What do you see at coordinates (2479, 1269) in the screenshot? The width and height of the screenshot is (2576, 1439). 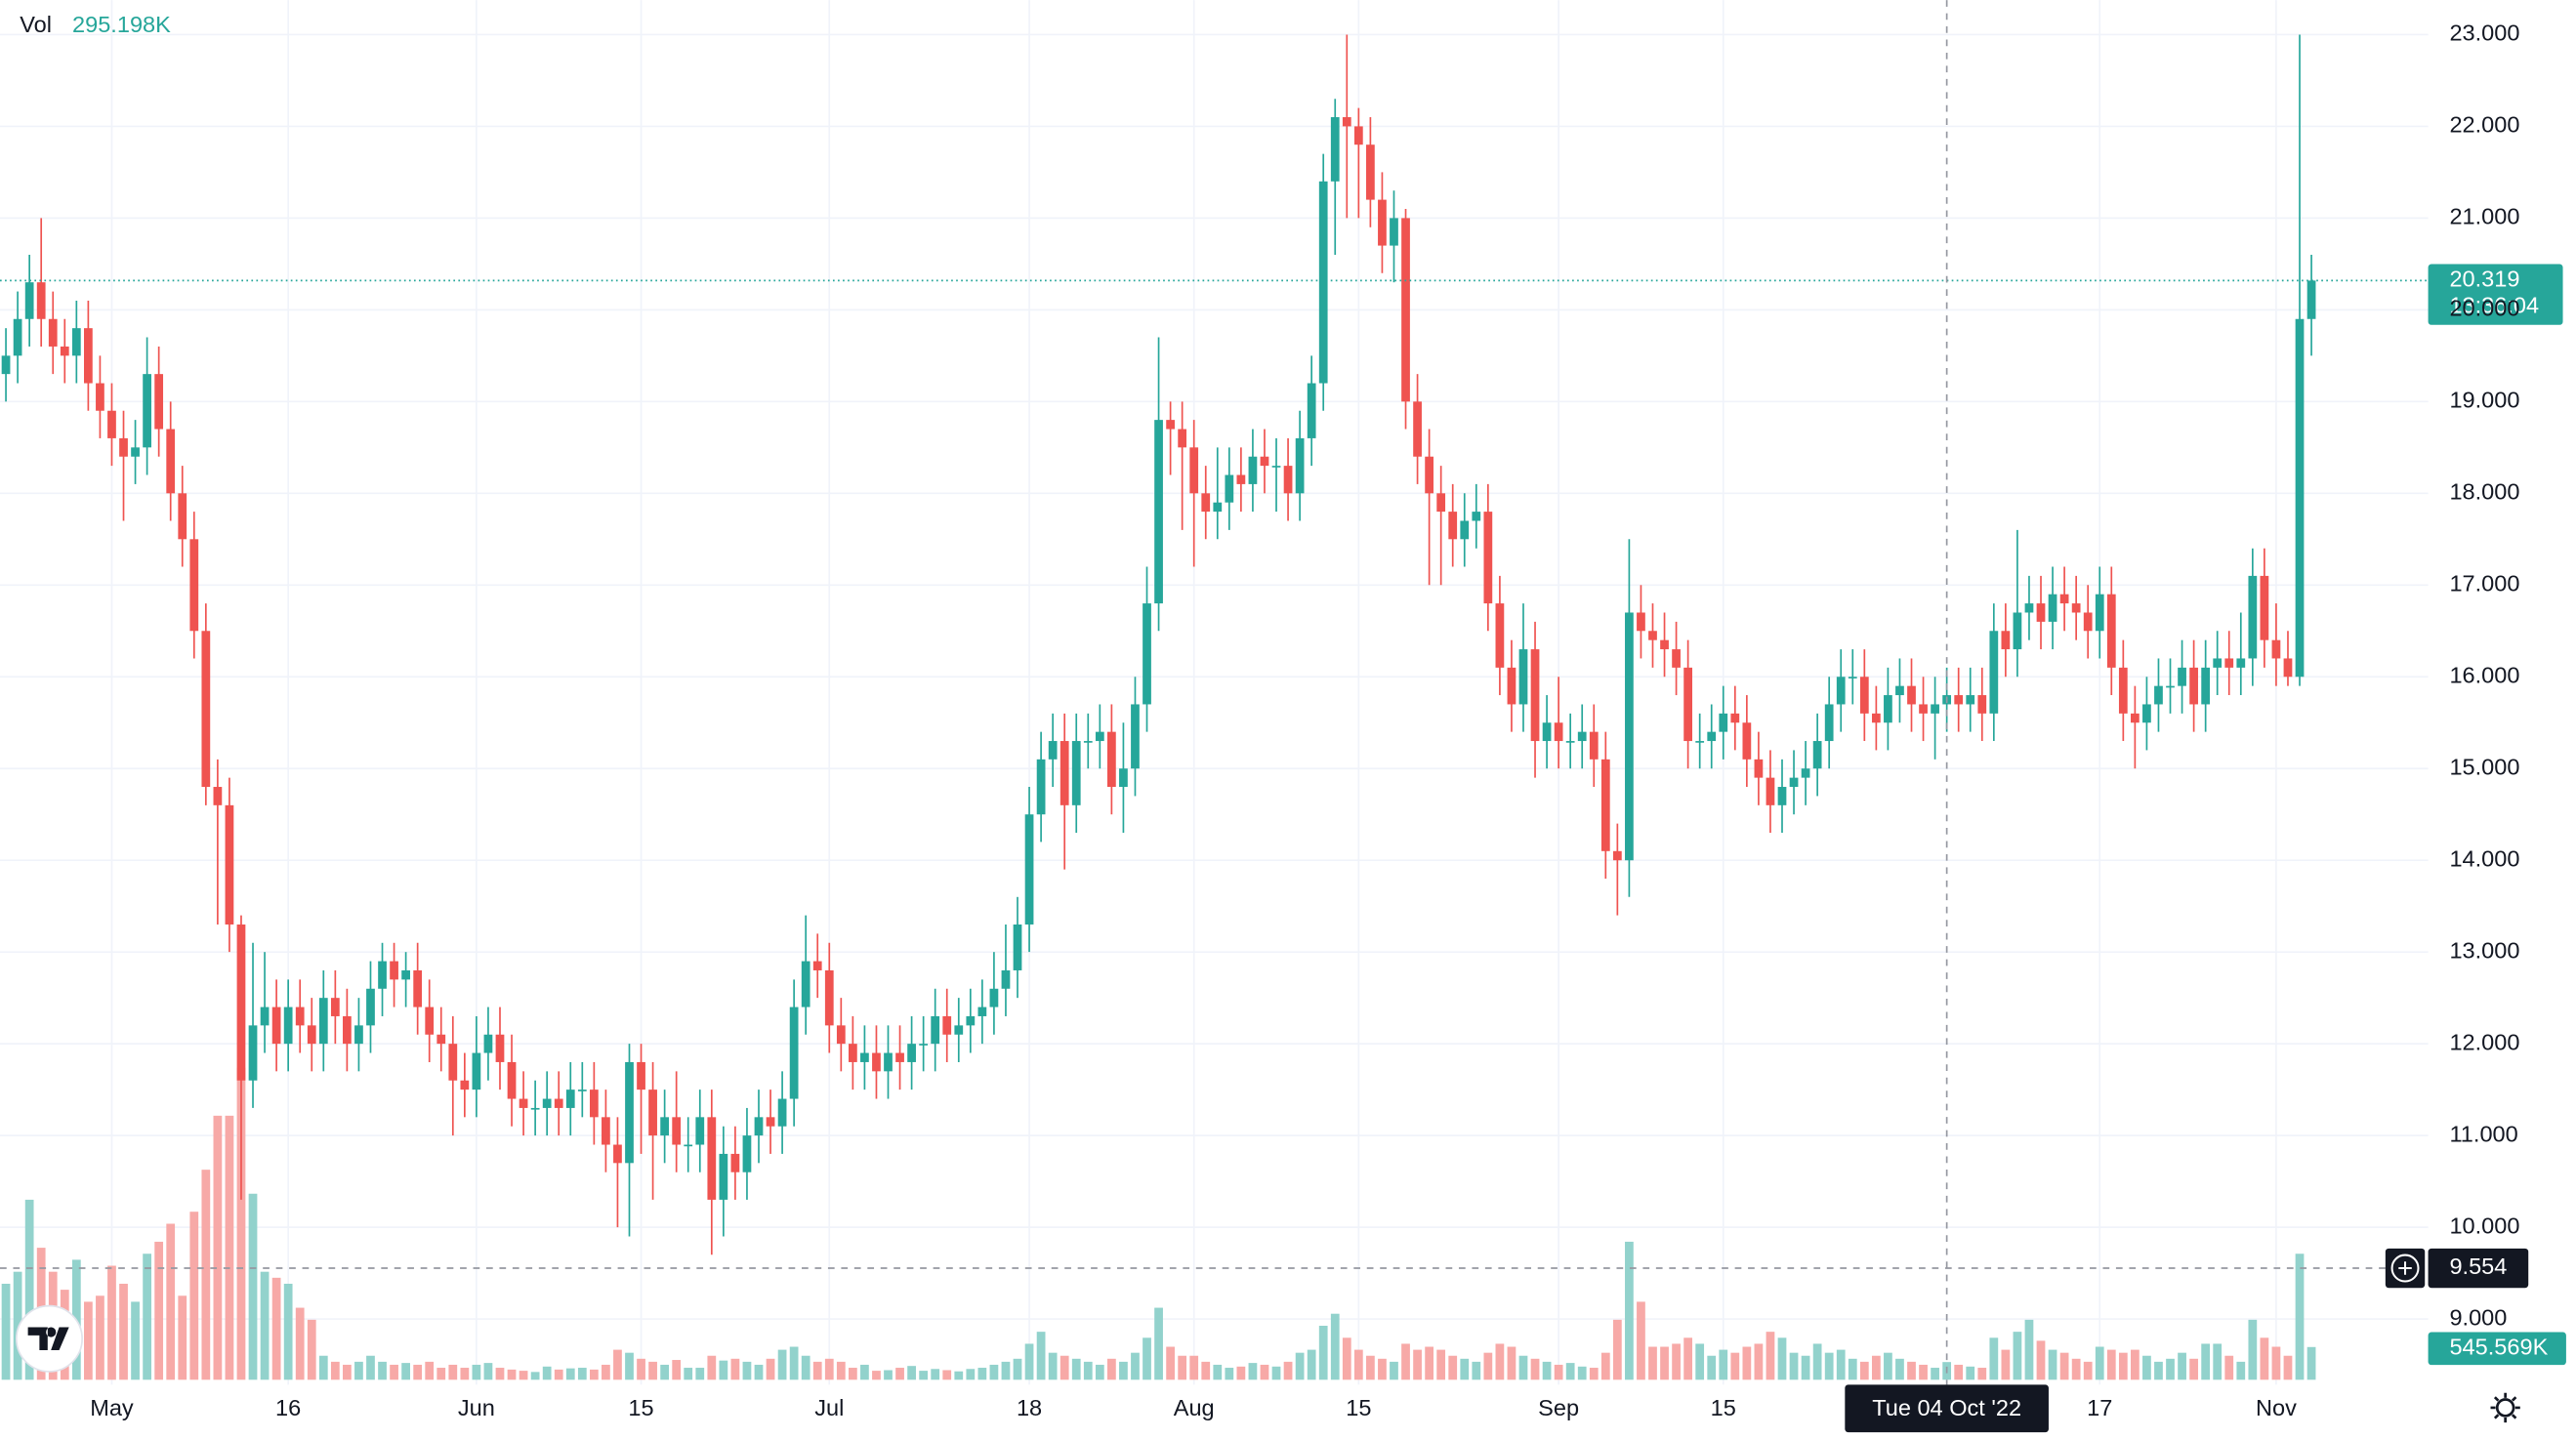 I see `crosshair-price-box` at bounding box center [2479, 1269].